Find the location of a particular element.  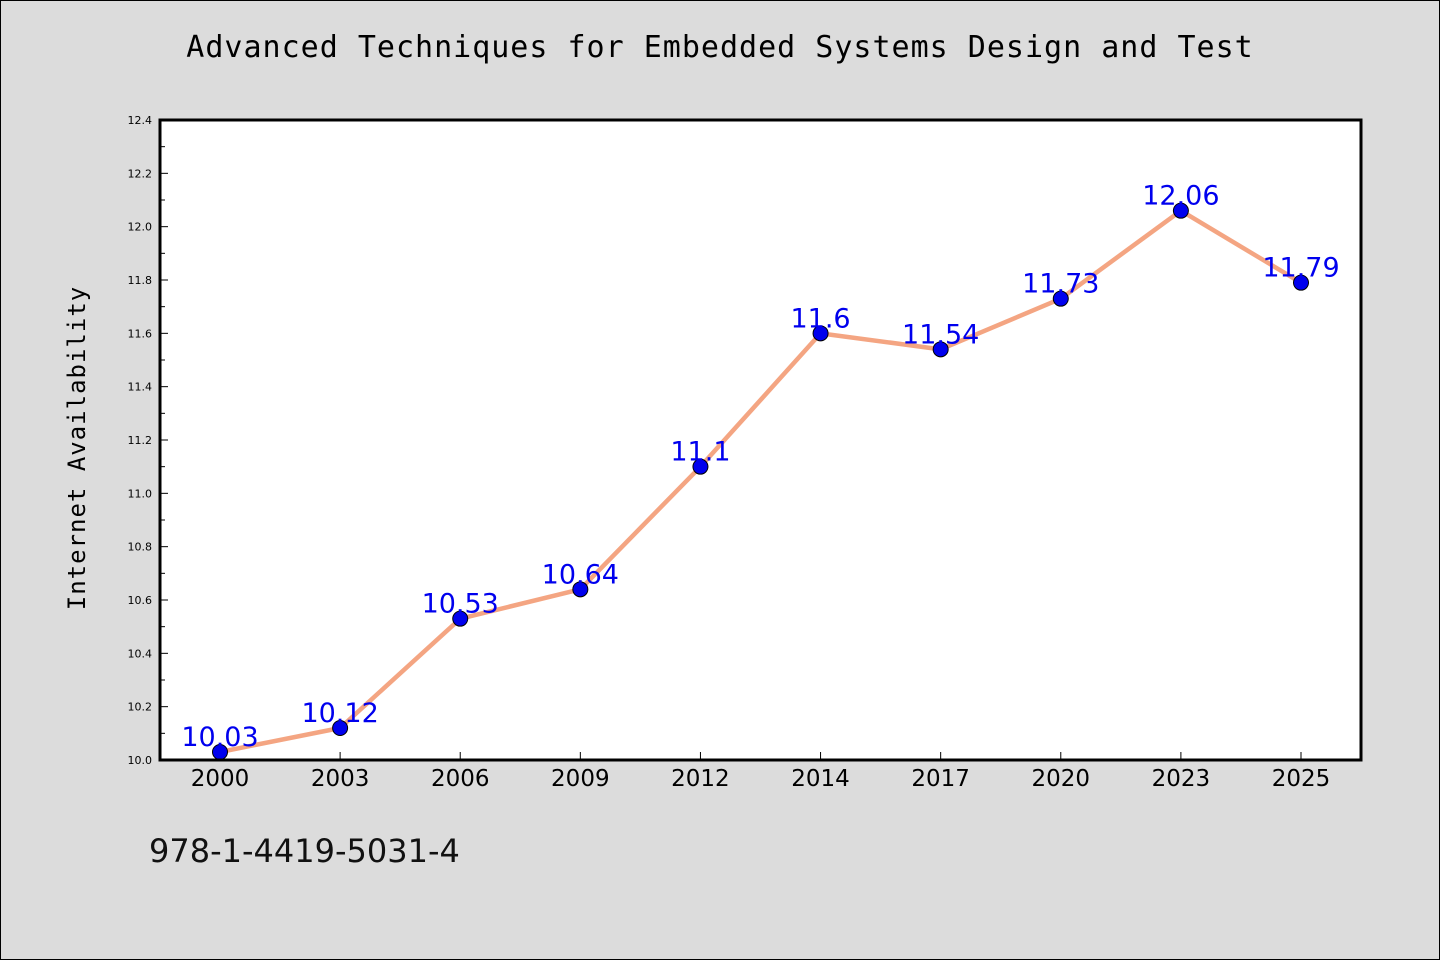

y-tick-label: 11.8 is located at coordinates (140, 280).